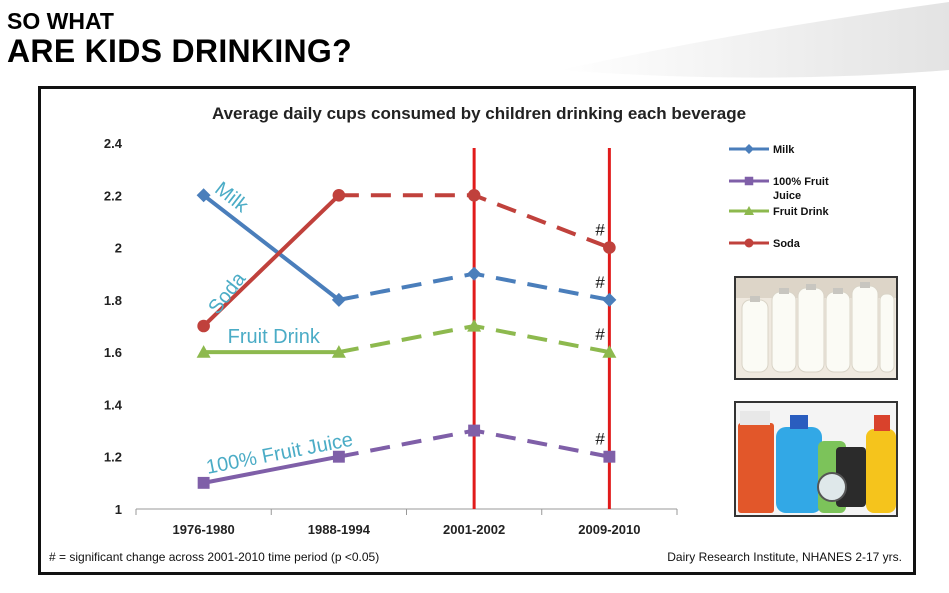  What do you see at coordinates (787, 244) in the screenshot?
I see `legend-label-soda: Soda` at bounding box center [787, 244].